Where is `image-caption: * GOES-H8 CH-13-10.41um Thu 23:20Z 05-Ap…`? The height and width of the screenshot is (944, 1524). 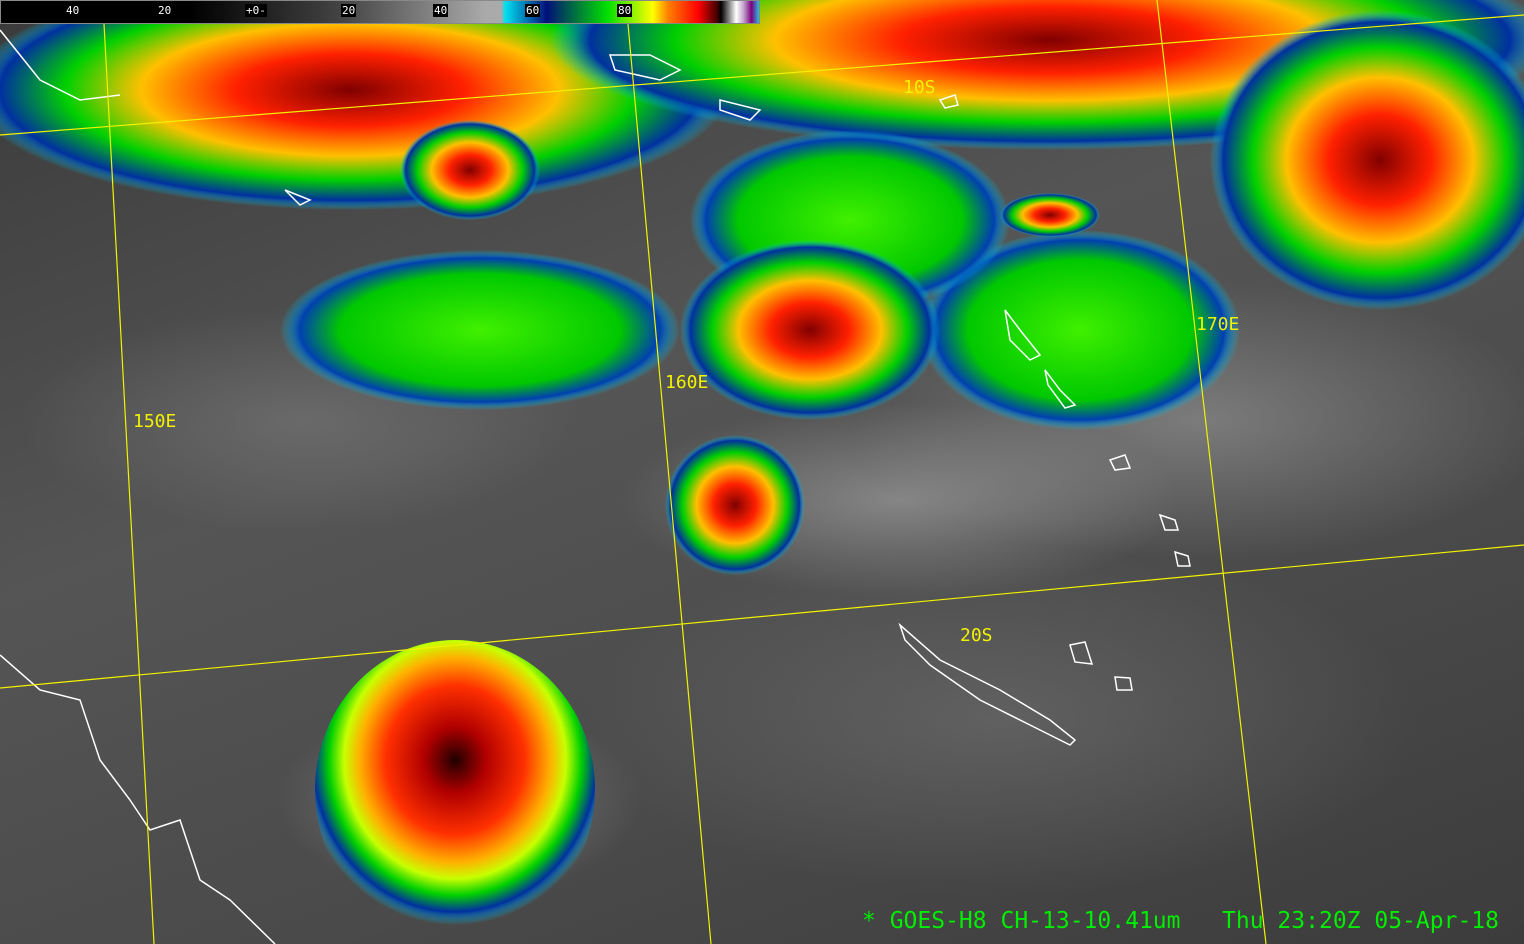
image-caption: * GOES-H8 CH-13-10.41um Thu 23:20Z 05-Ap… is located at coordinates (1180, 921).